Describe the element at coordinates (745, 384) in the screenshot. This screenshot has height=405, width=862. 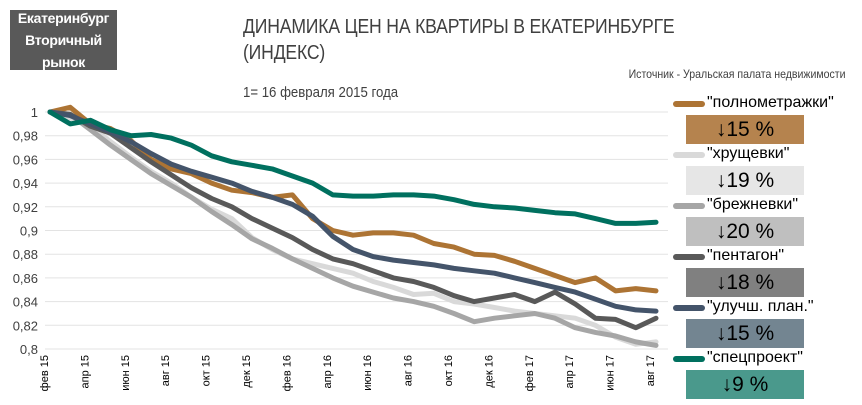
I see `price-change-badge: ↓9 %` at that location.